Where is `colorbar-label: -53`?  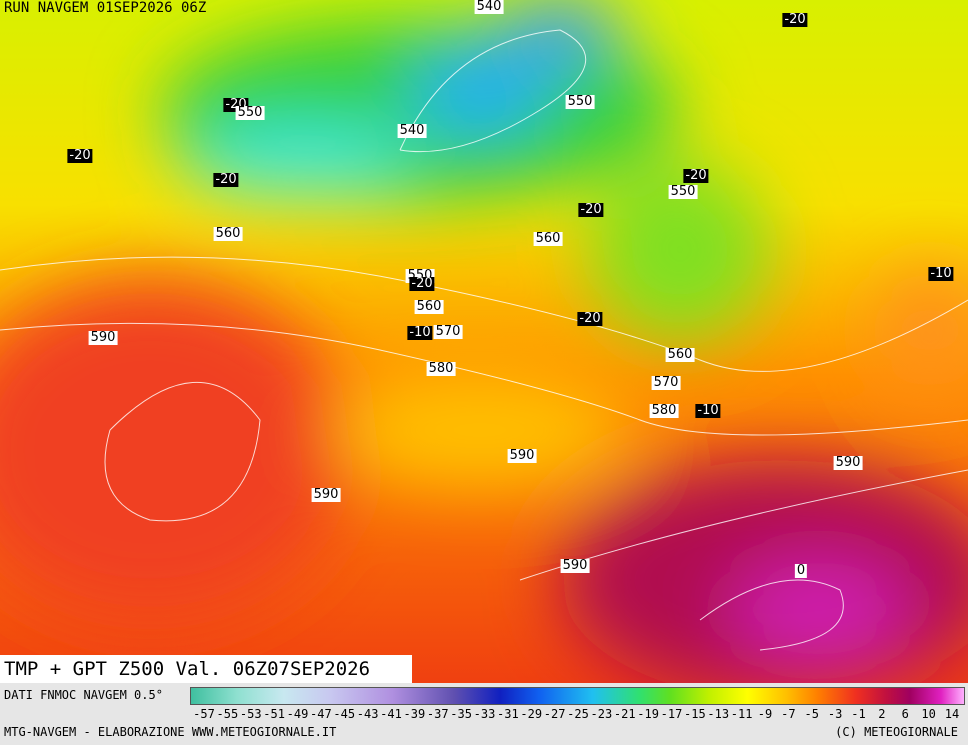 colorbar-label: -53 is located at coordinates (250, 714).